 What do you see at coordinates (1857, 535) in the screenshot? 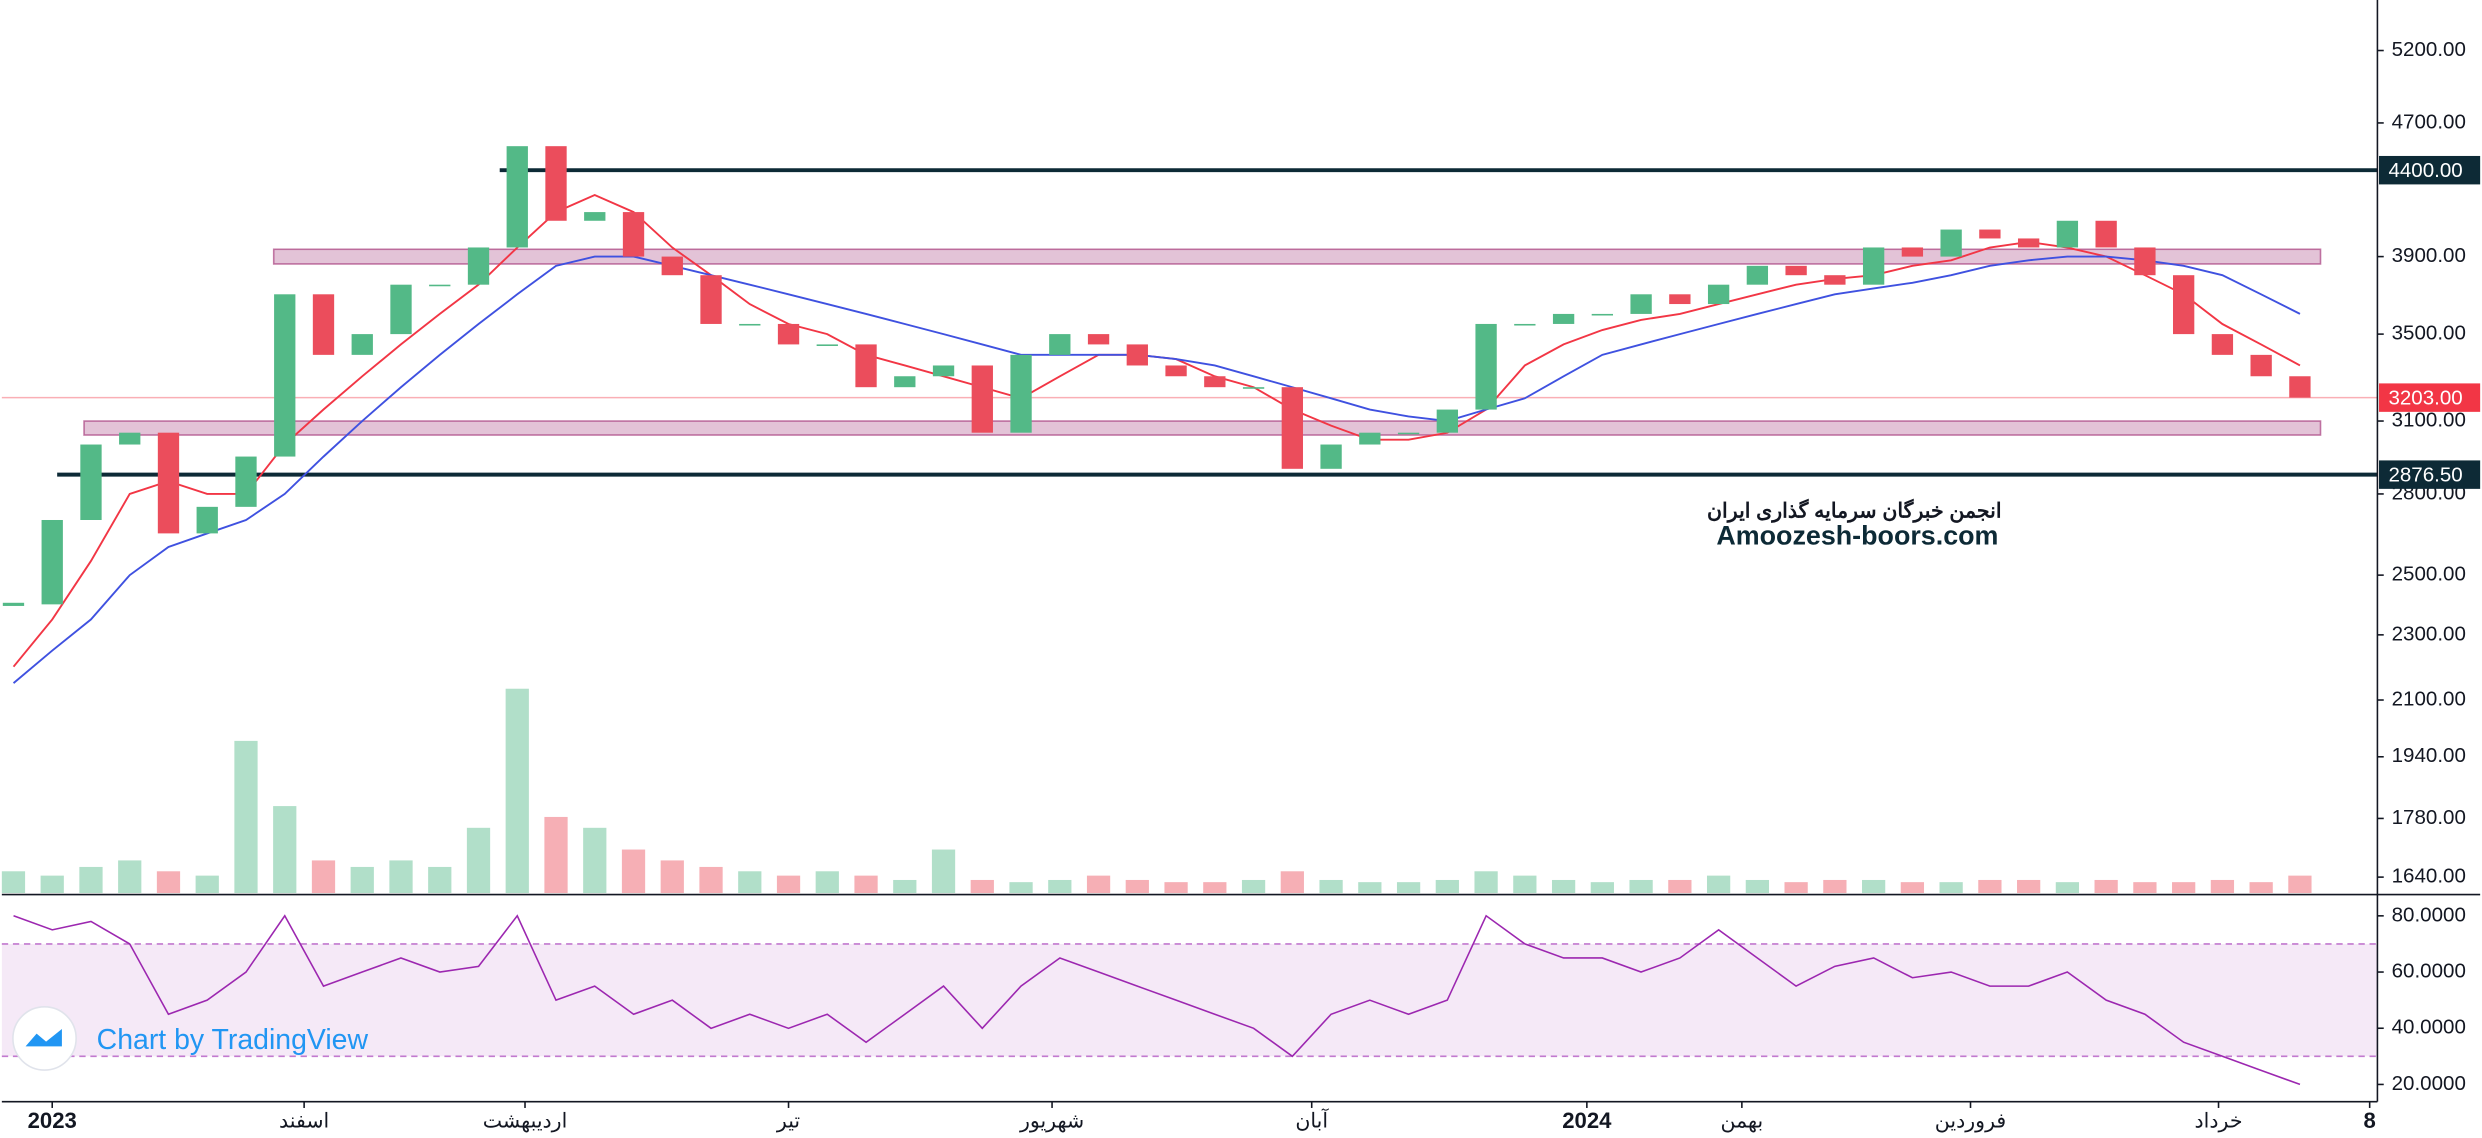
I see `watermark-site: Amoozesh-boors.com` at bounding box center [1857, 535].